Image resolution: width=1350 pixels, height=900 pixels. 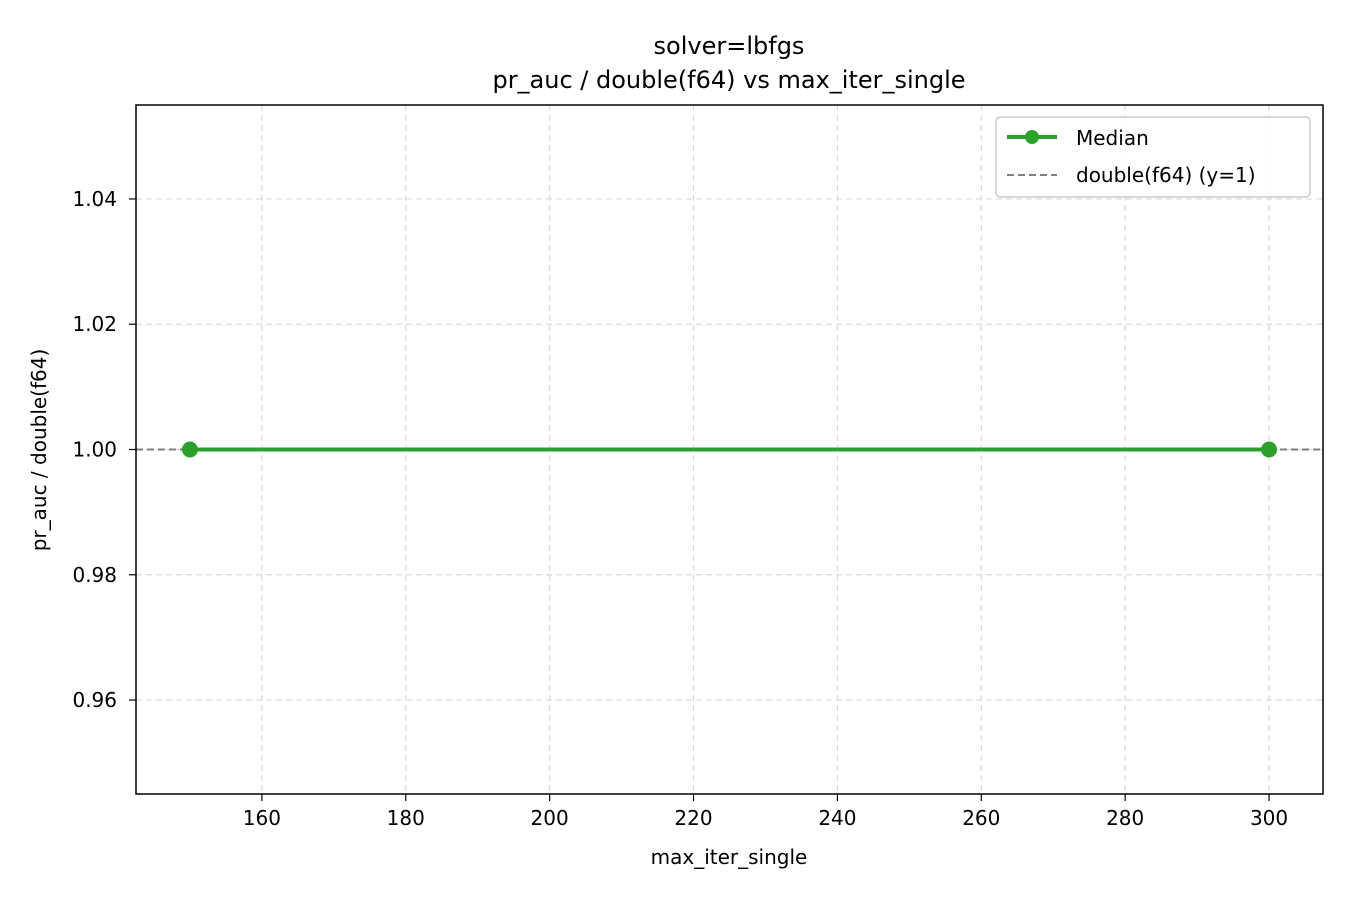 What do you see at coordinates (94, 575) in the screenshot?
I see `y-tick-label: 0.98` at bounding box center [94, 575].